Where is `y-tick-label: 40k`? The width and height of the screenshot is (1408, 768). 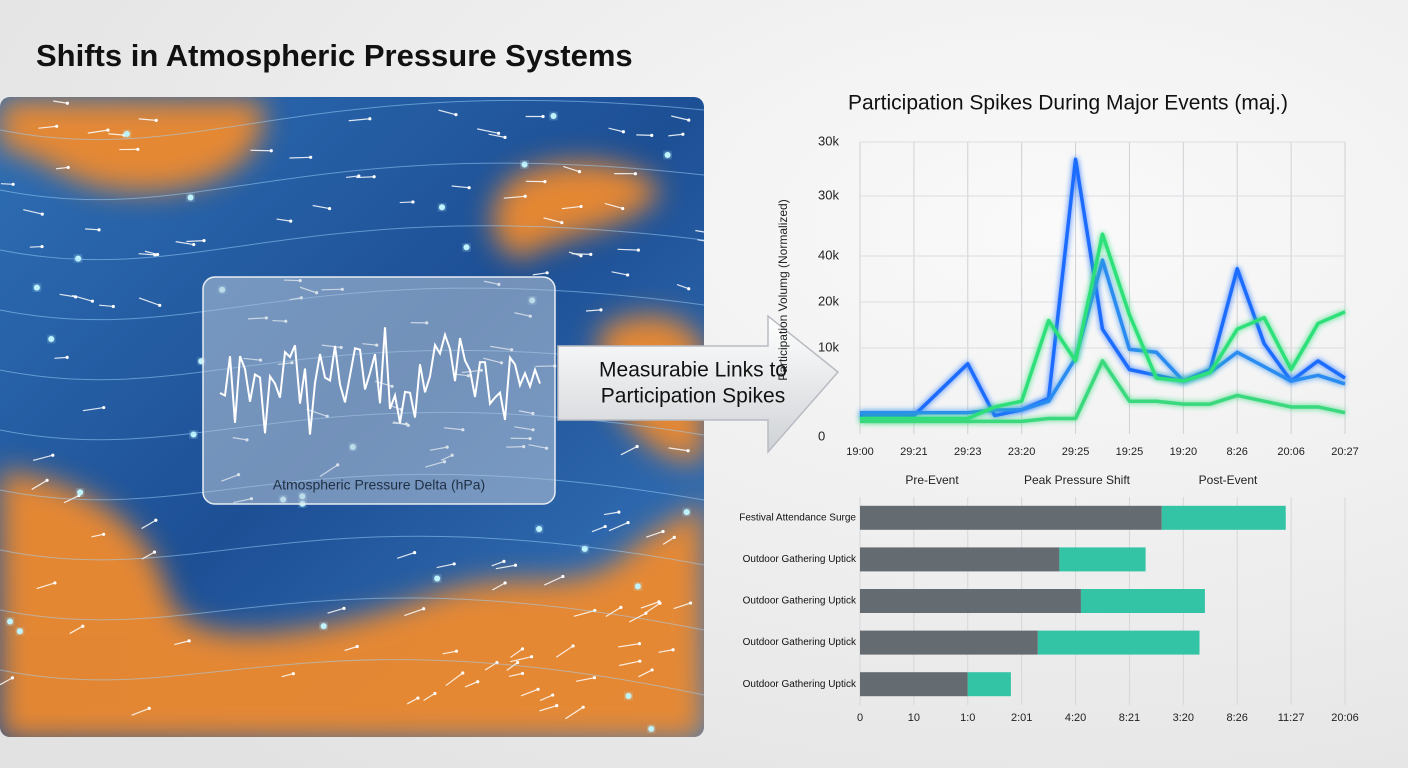 y-tick-label: 40k is located at coordinates (828, 254).